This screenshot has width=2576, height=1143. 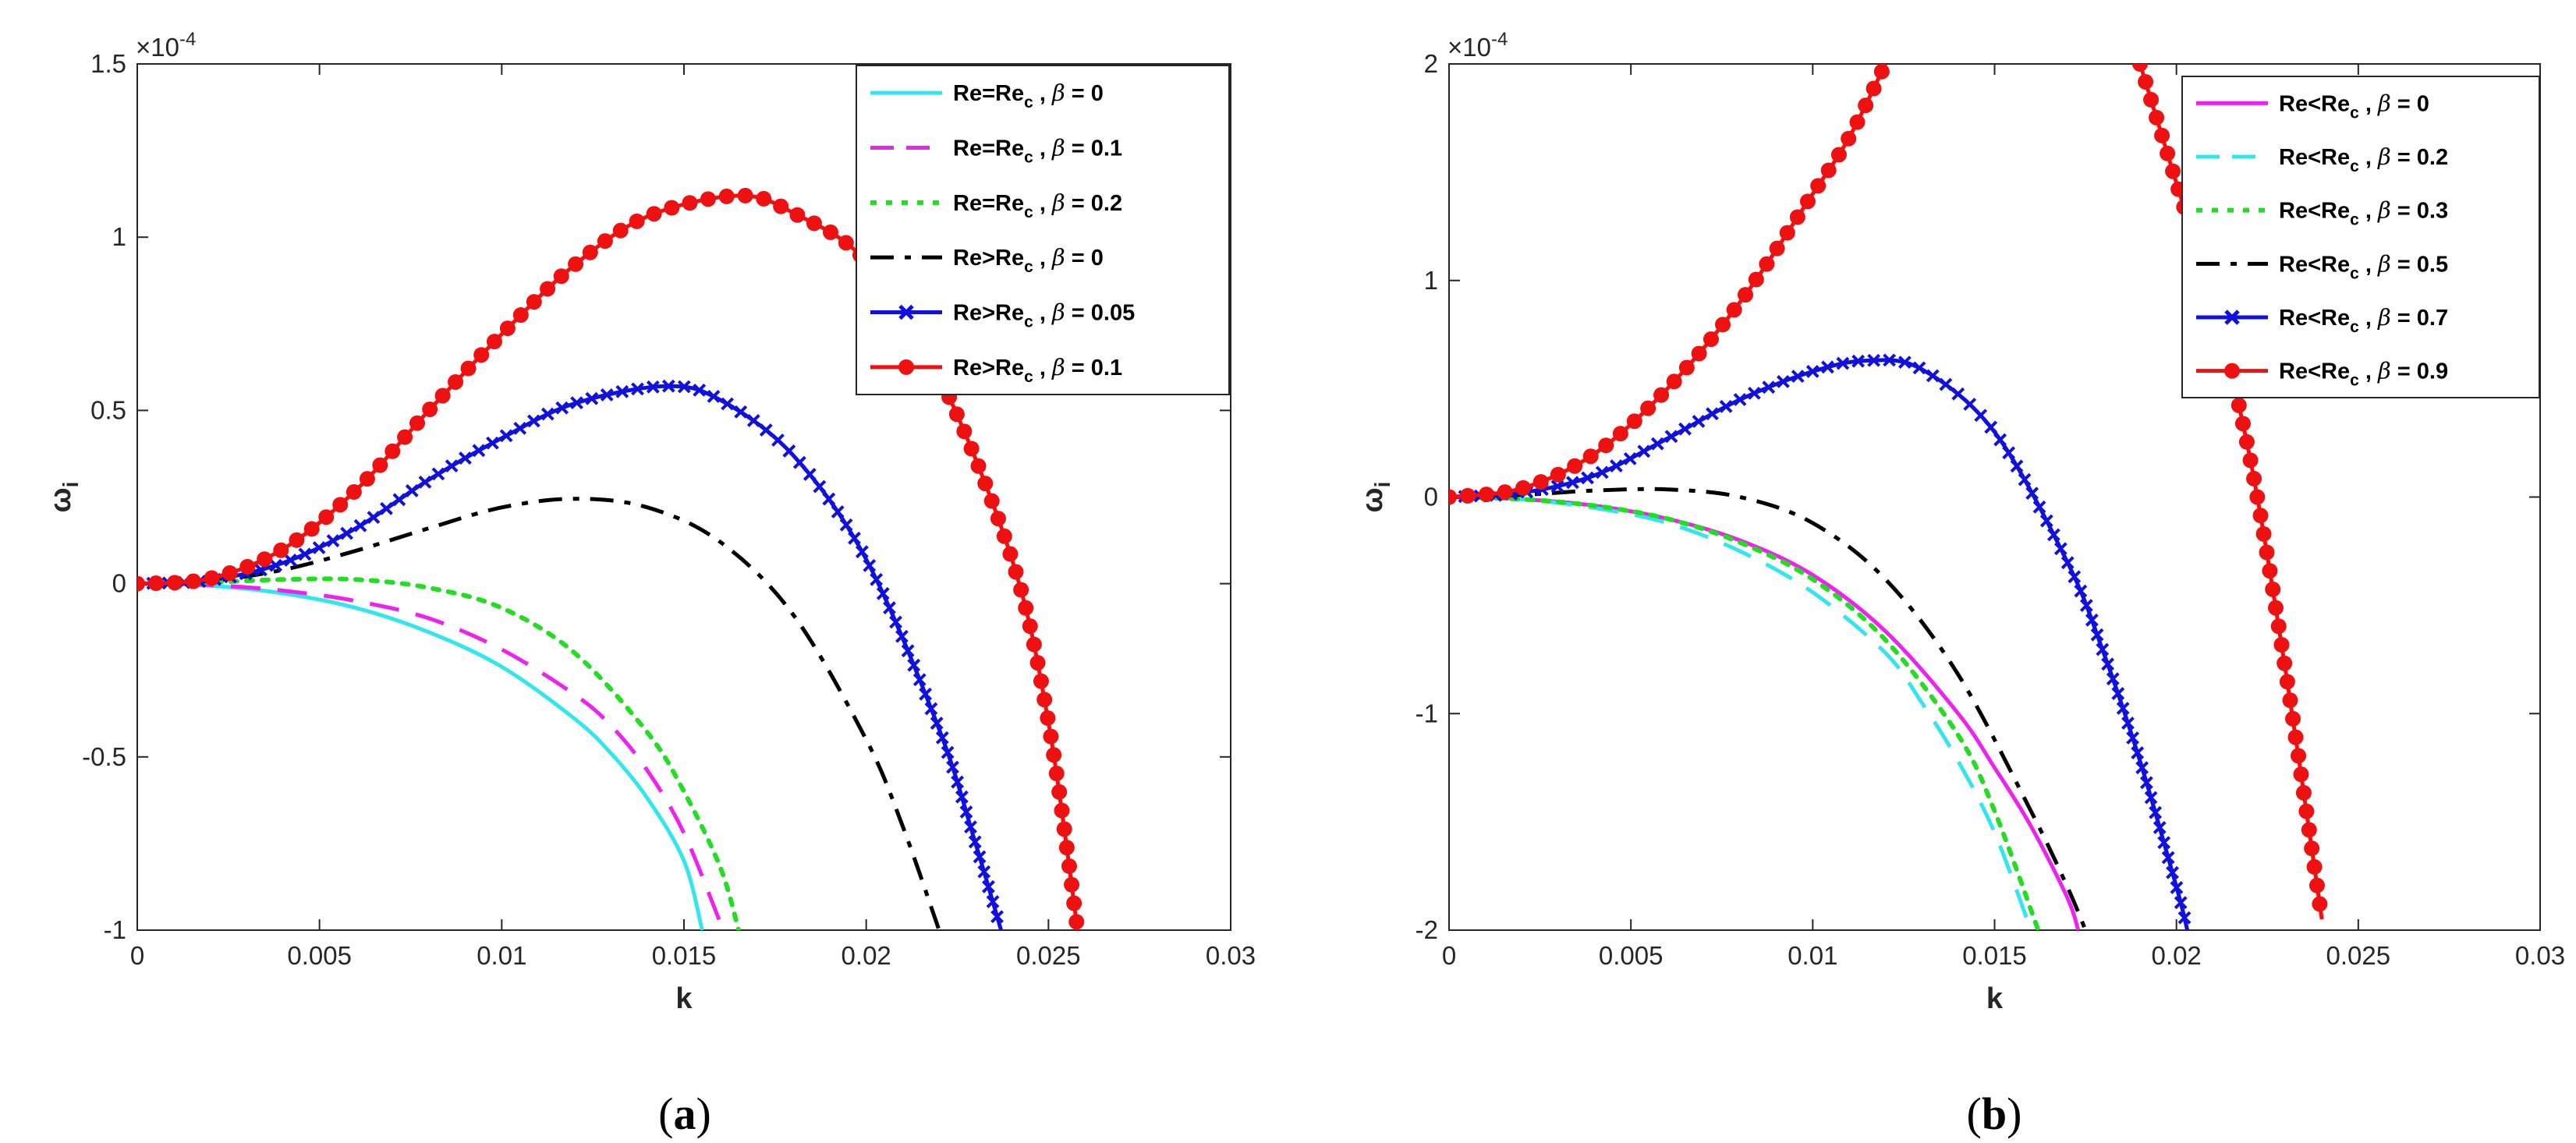 I want to click on x-tick-label: 0, so click(x=1449, y=955).